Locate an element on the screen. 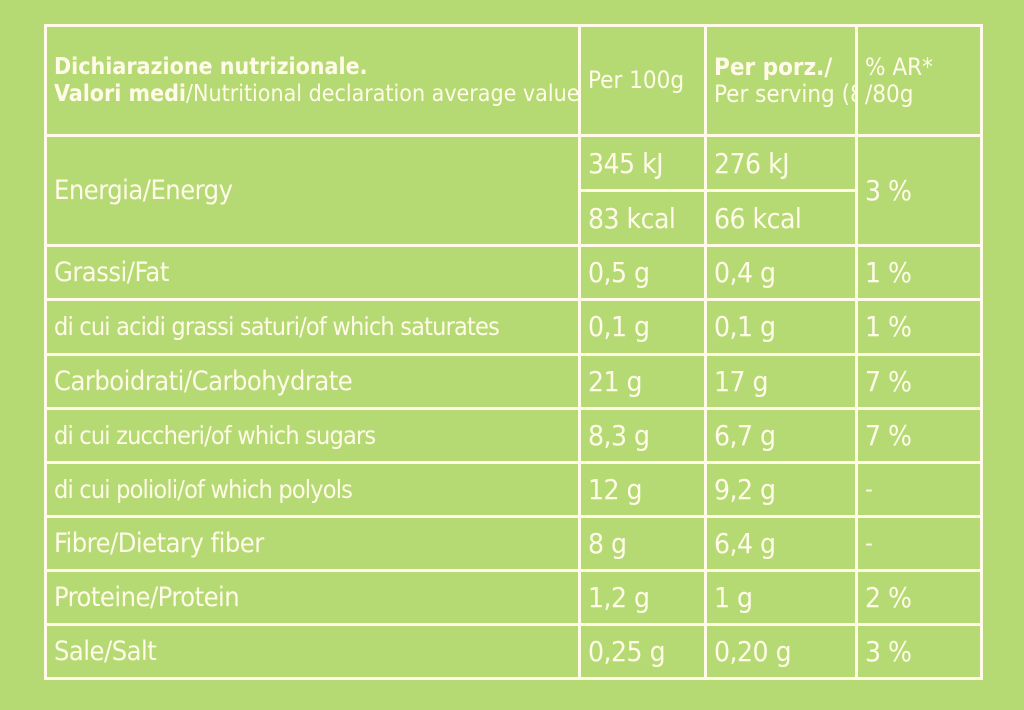 This screenshot has width=1024, height=710. table-row: Proteine/Protein 1,2 g 1 g 2 % is located at coordinates (513, 597).